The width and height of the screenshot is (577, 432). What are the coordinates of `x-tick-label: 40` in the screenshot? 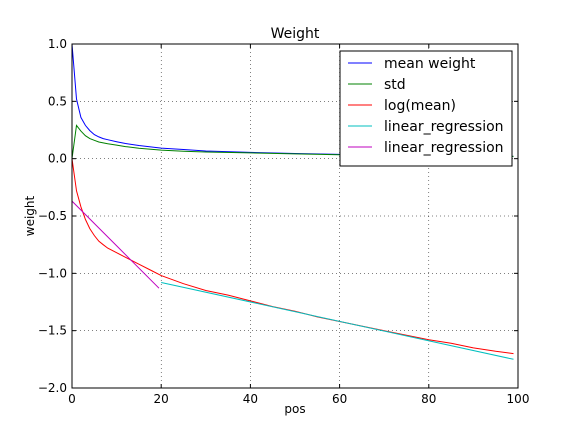 It's located at (250, 399).